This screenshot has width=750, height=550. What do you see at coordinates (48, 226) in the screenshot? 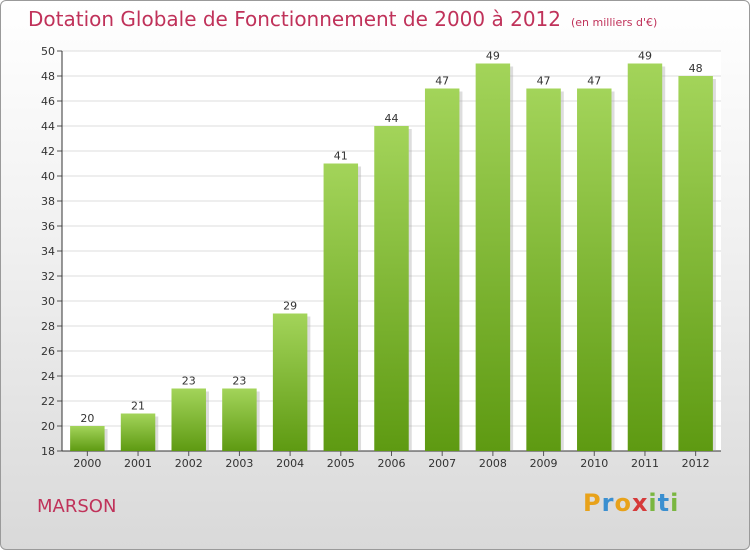
I see `y-tick-label: 36` at bounding box center [48, 226].